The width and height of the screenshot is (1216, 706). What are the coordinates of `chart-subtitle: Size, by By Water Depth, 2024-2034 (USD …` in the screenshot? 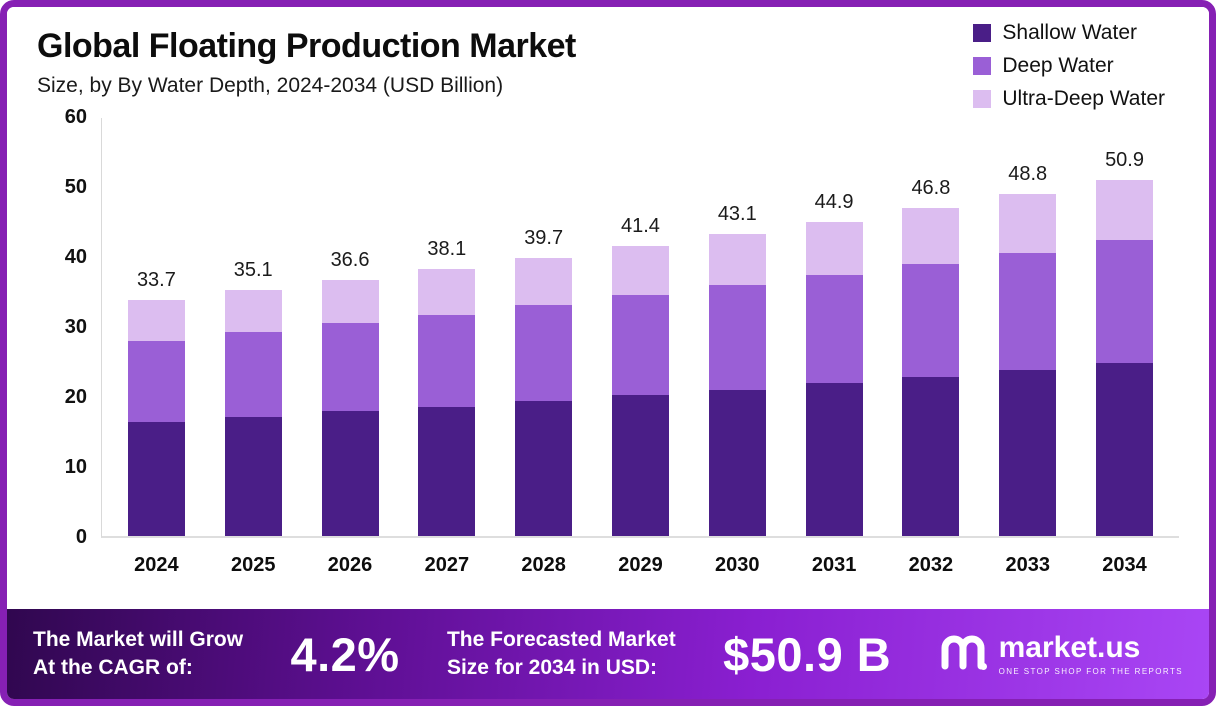 It's located at (270, 85).